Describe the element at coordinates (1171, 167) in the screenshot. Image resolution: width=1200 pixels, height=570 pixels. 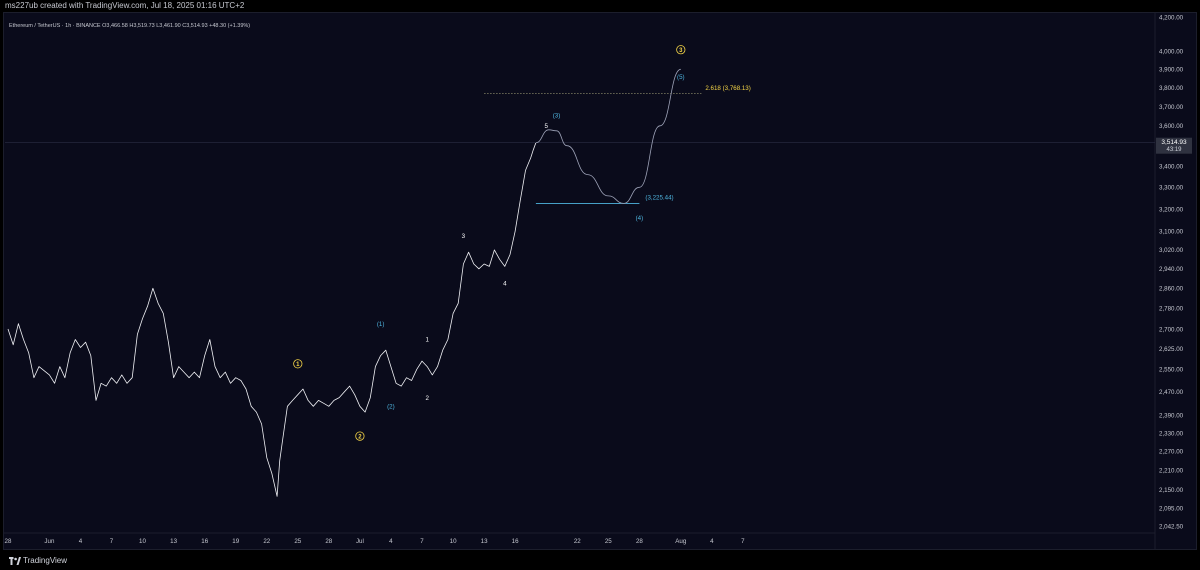
I see `price-tick-label: 3,400.00` at that location.